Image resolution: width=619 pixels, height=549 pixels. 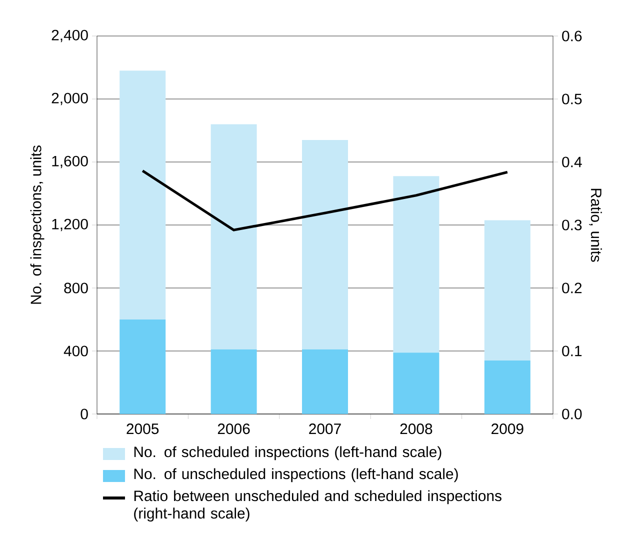 What do you see at coordinates (508, 429) in the screenshot?
I see `x-tick-label: 2009` at bounding box center [508, 429].